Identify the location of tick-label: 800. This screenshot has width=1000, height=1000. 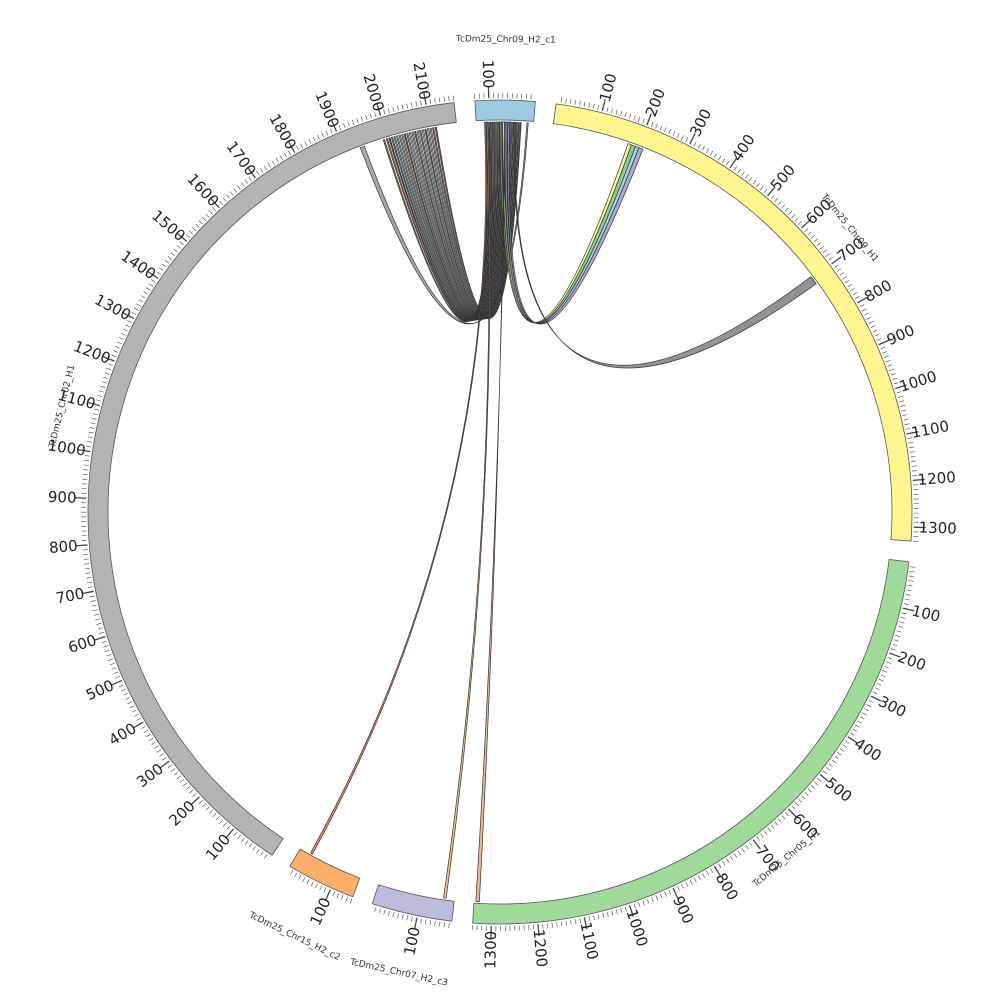
(727, 887).